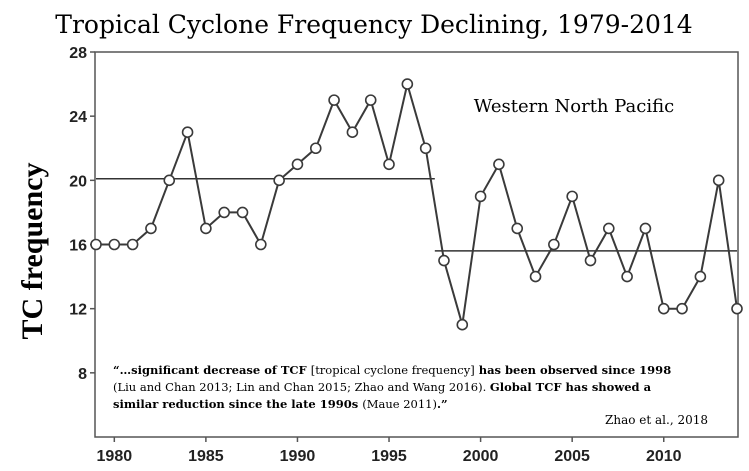 The image size is (749, 471). What do you see at coordinates (206, 456) in the screenshot?
I see `x-tick-label: 1985` at bounding box center [206, 456].